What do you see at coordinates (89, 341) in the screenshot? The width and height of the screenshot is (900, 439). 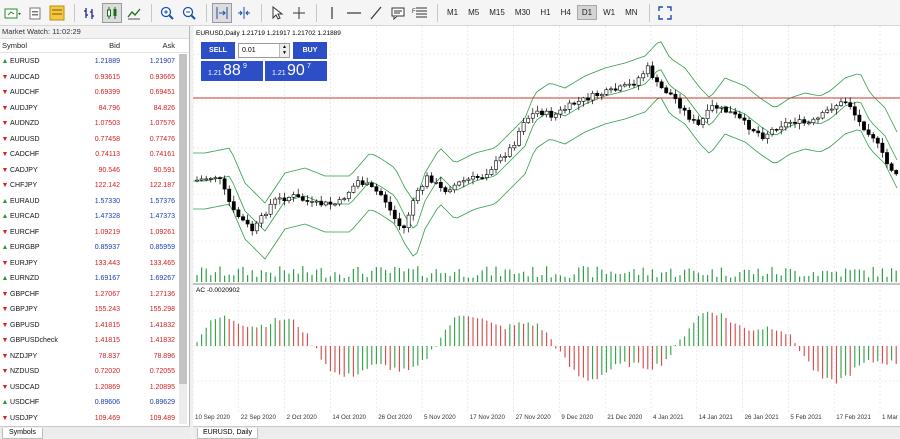 I see `symbol-row: ▼ GBPUSDcheck 1.41815 1.41832` at bounding box center [89, 341].